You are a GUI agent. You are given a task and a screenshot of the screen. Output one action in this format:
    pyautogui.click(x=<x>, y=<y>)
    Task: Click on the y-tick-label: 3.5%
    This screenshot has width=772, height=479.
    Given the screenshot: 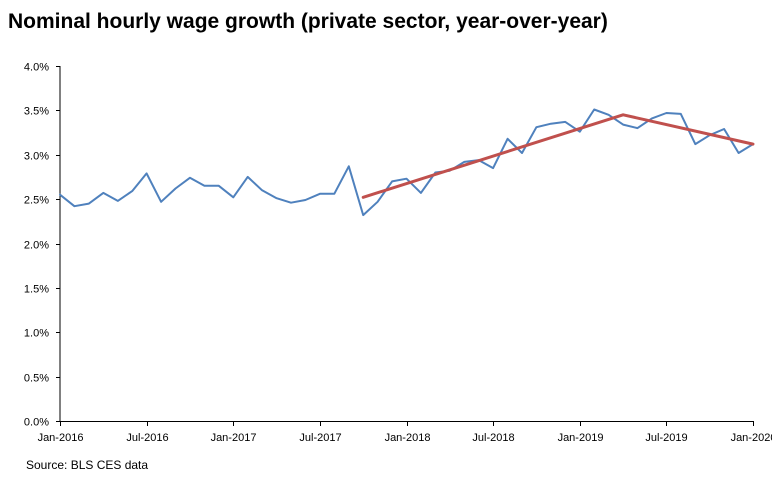 What is the action you would take?
    pyautogui.click(x=36, y=112)
    